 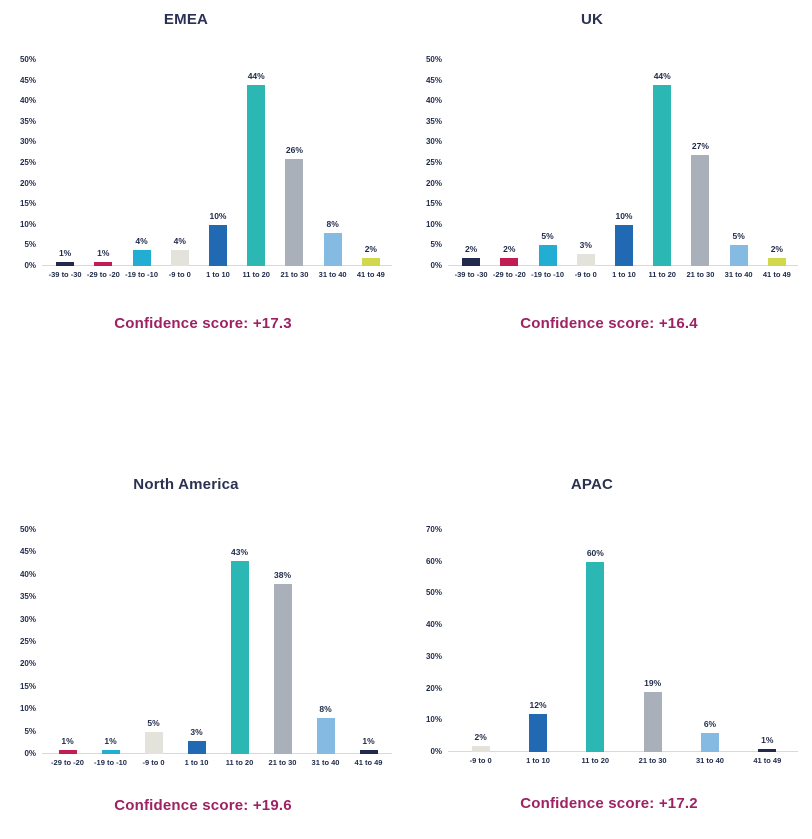 I want to click on x-axis-tick-label: -19 to -10, so click(x=142, y=274).